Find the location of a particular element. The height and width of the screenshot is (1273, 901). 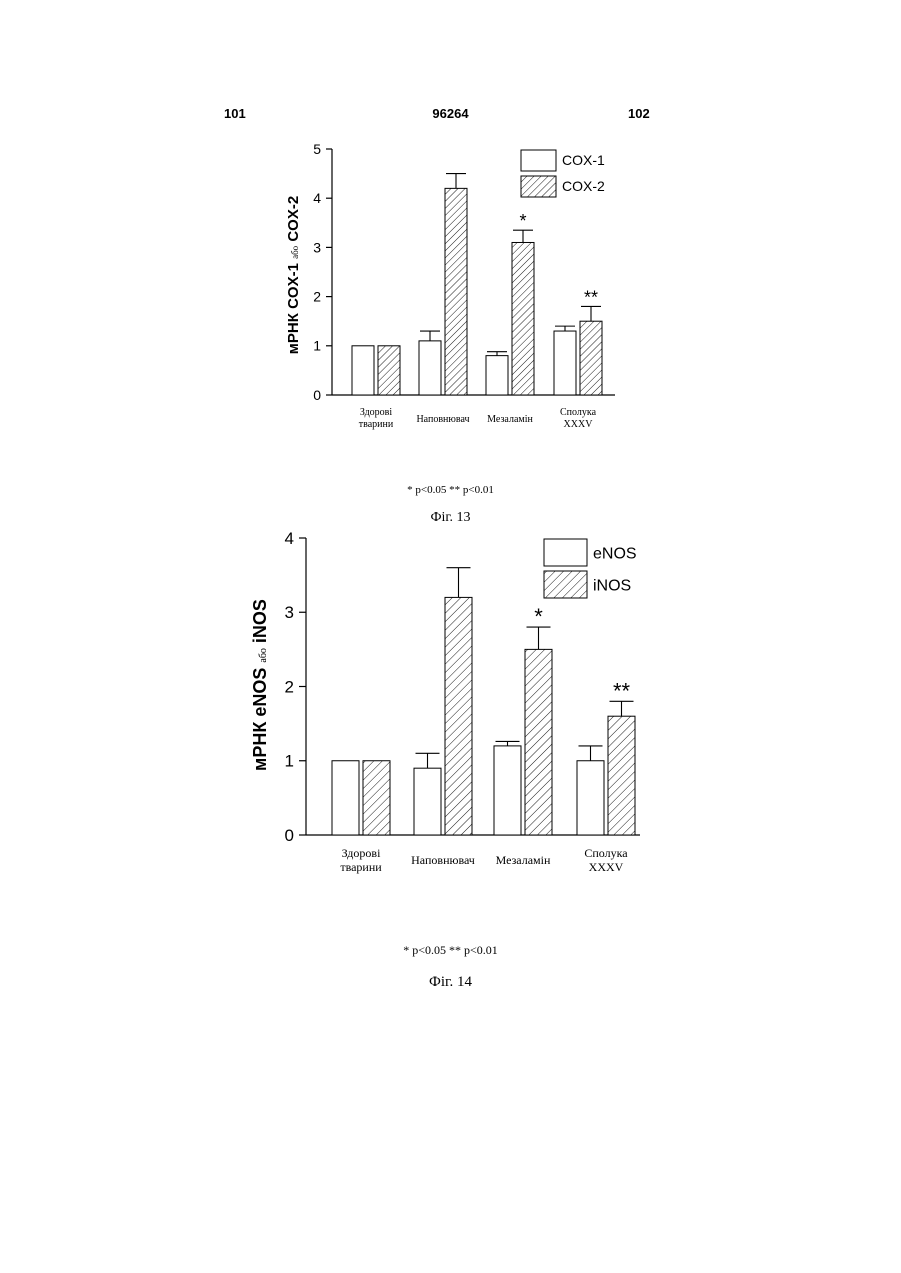

legend-label: COX-2 is located at coordinates (583, 186).